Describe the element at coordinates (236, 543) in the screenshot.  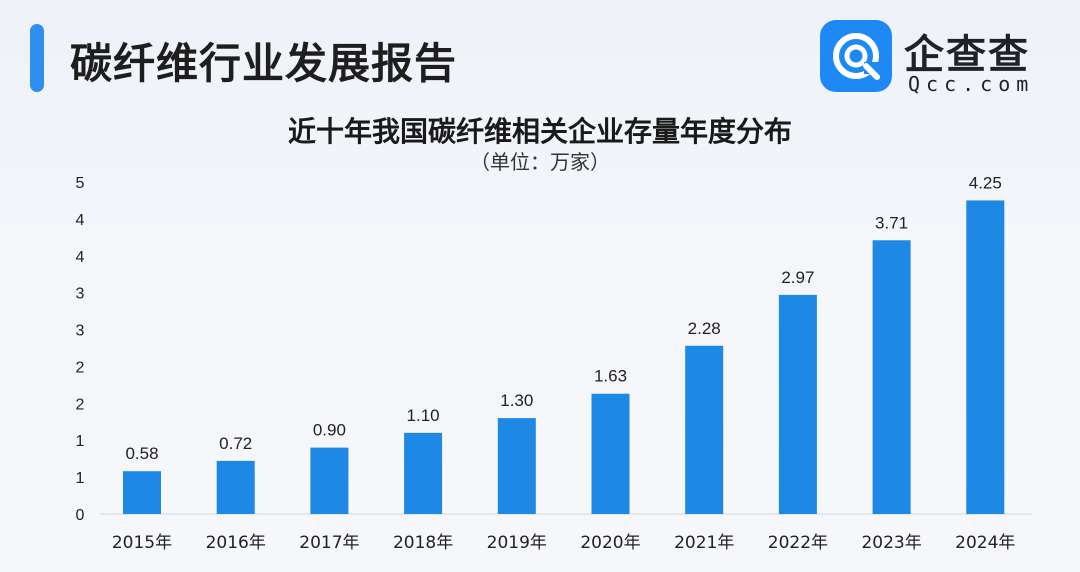
I see `x-tick-label: 2016年` at that location.